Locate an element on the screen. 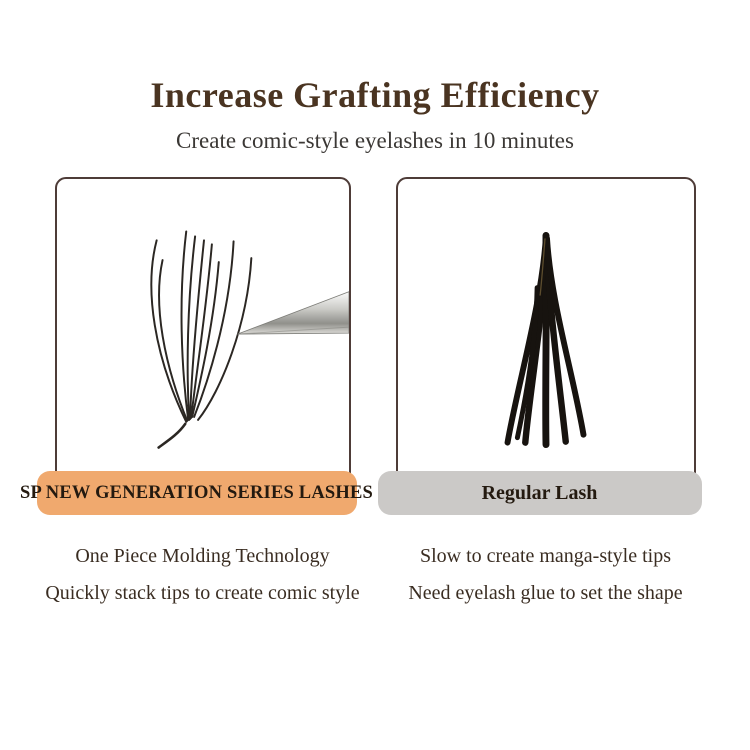  lash-bundle-illustration is located at coordinates (545, 340).